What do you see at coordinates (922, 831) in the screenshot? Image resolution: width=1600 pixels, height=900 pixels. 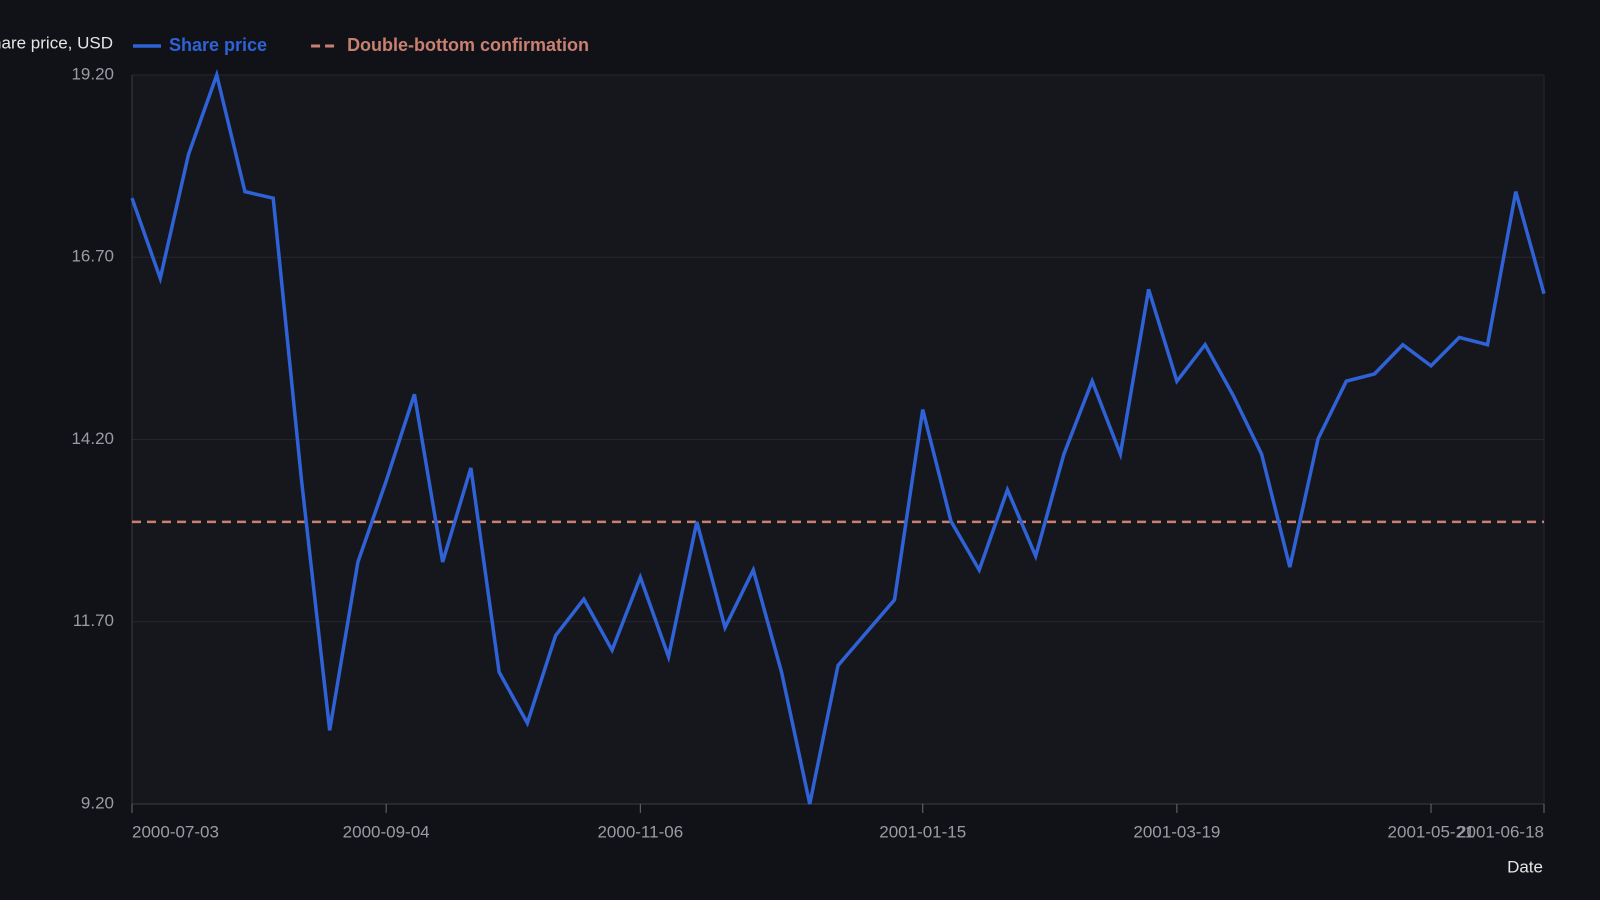 I see `x-tick-label: 2001-01-15` at bounding box center [922, 831].